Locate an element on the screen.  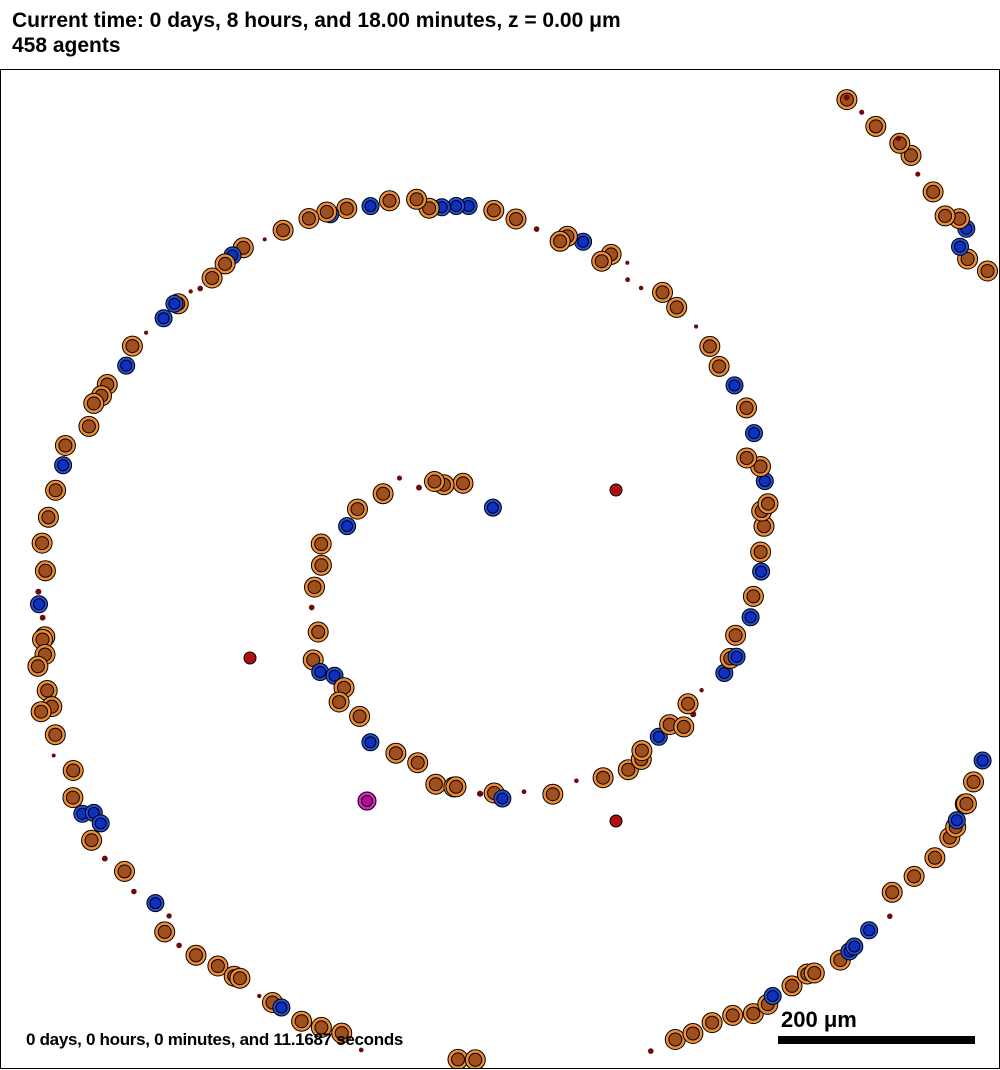
agent-count-label: 458 agents is located at coordinates (66, 45).